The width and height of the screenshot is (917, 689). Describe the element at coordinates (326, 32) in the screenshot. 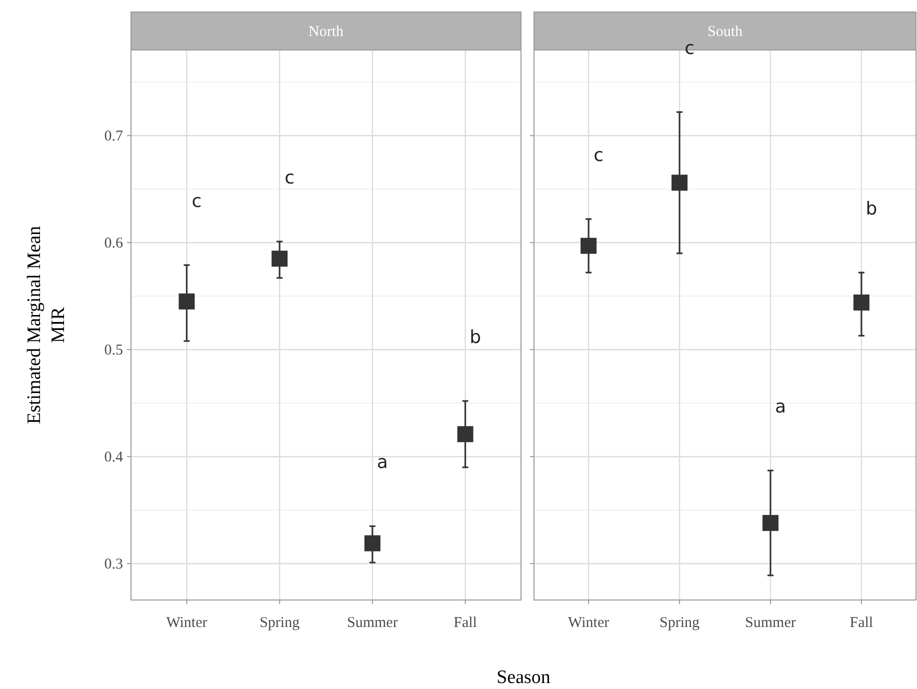

I see `chart-title: North` at that location.